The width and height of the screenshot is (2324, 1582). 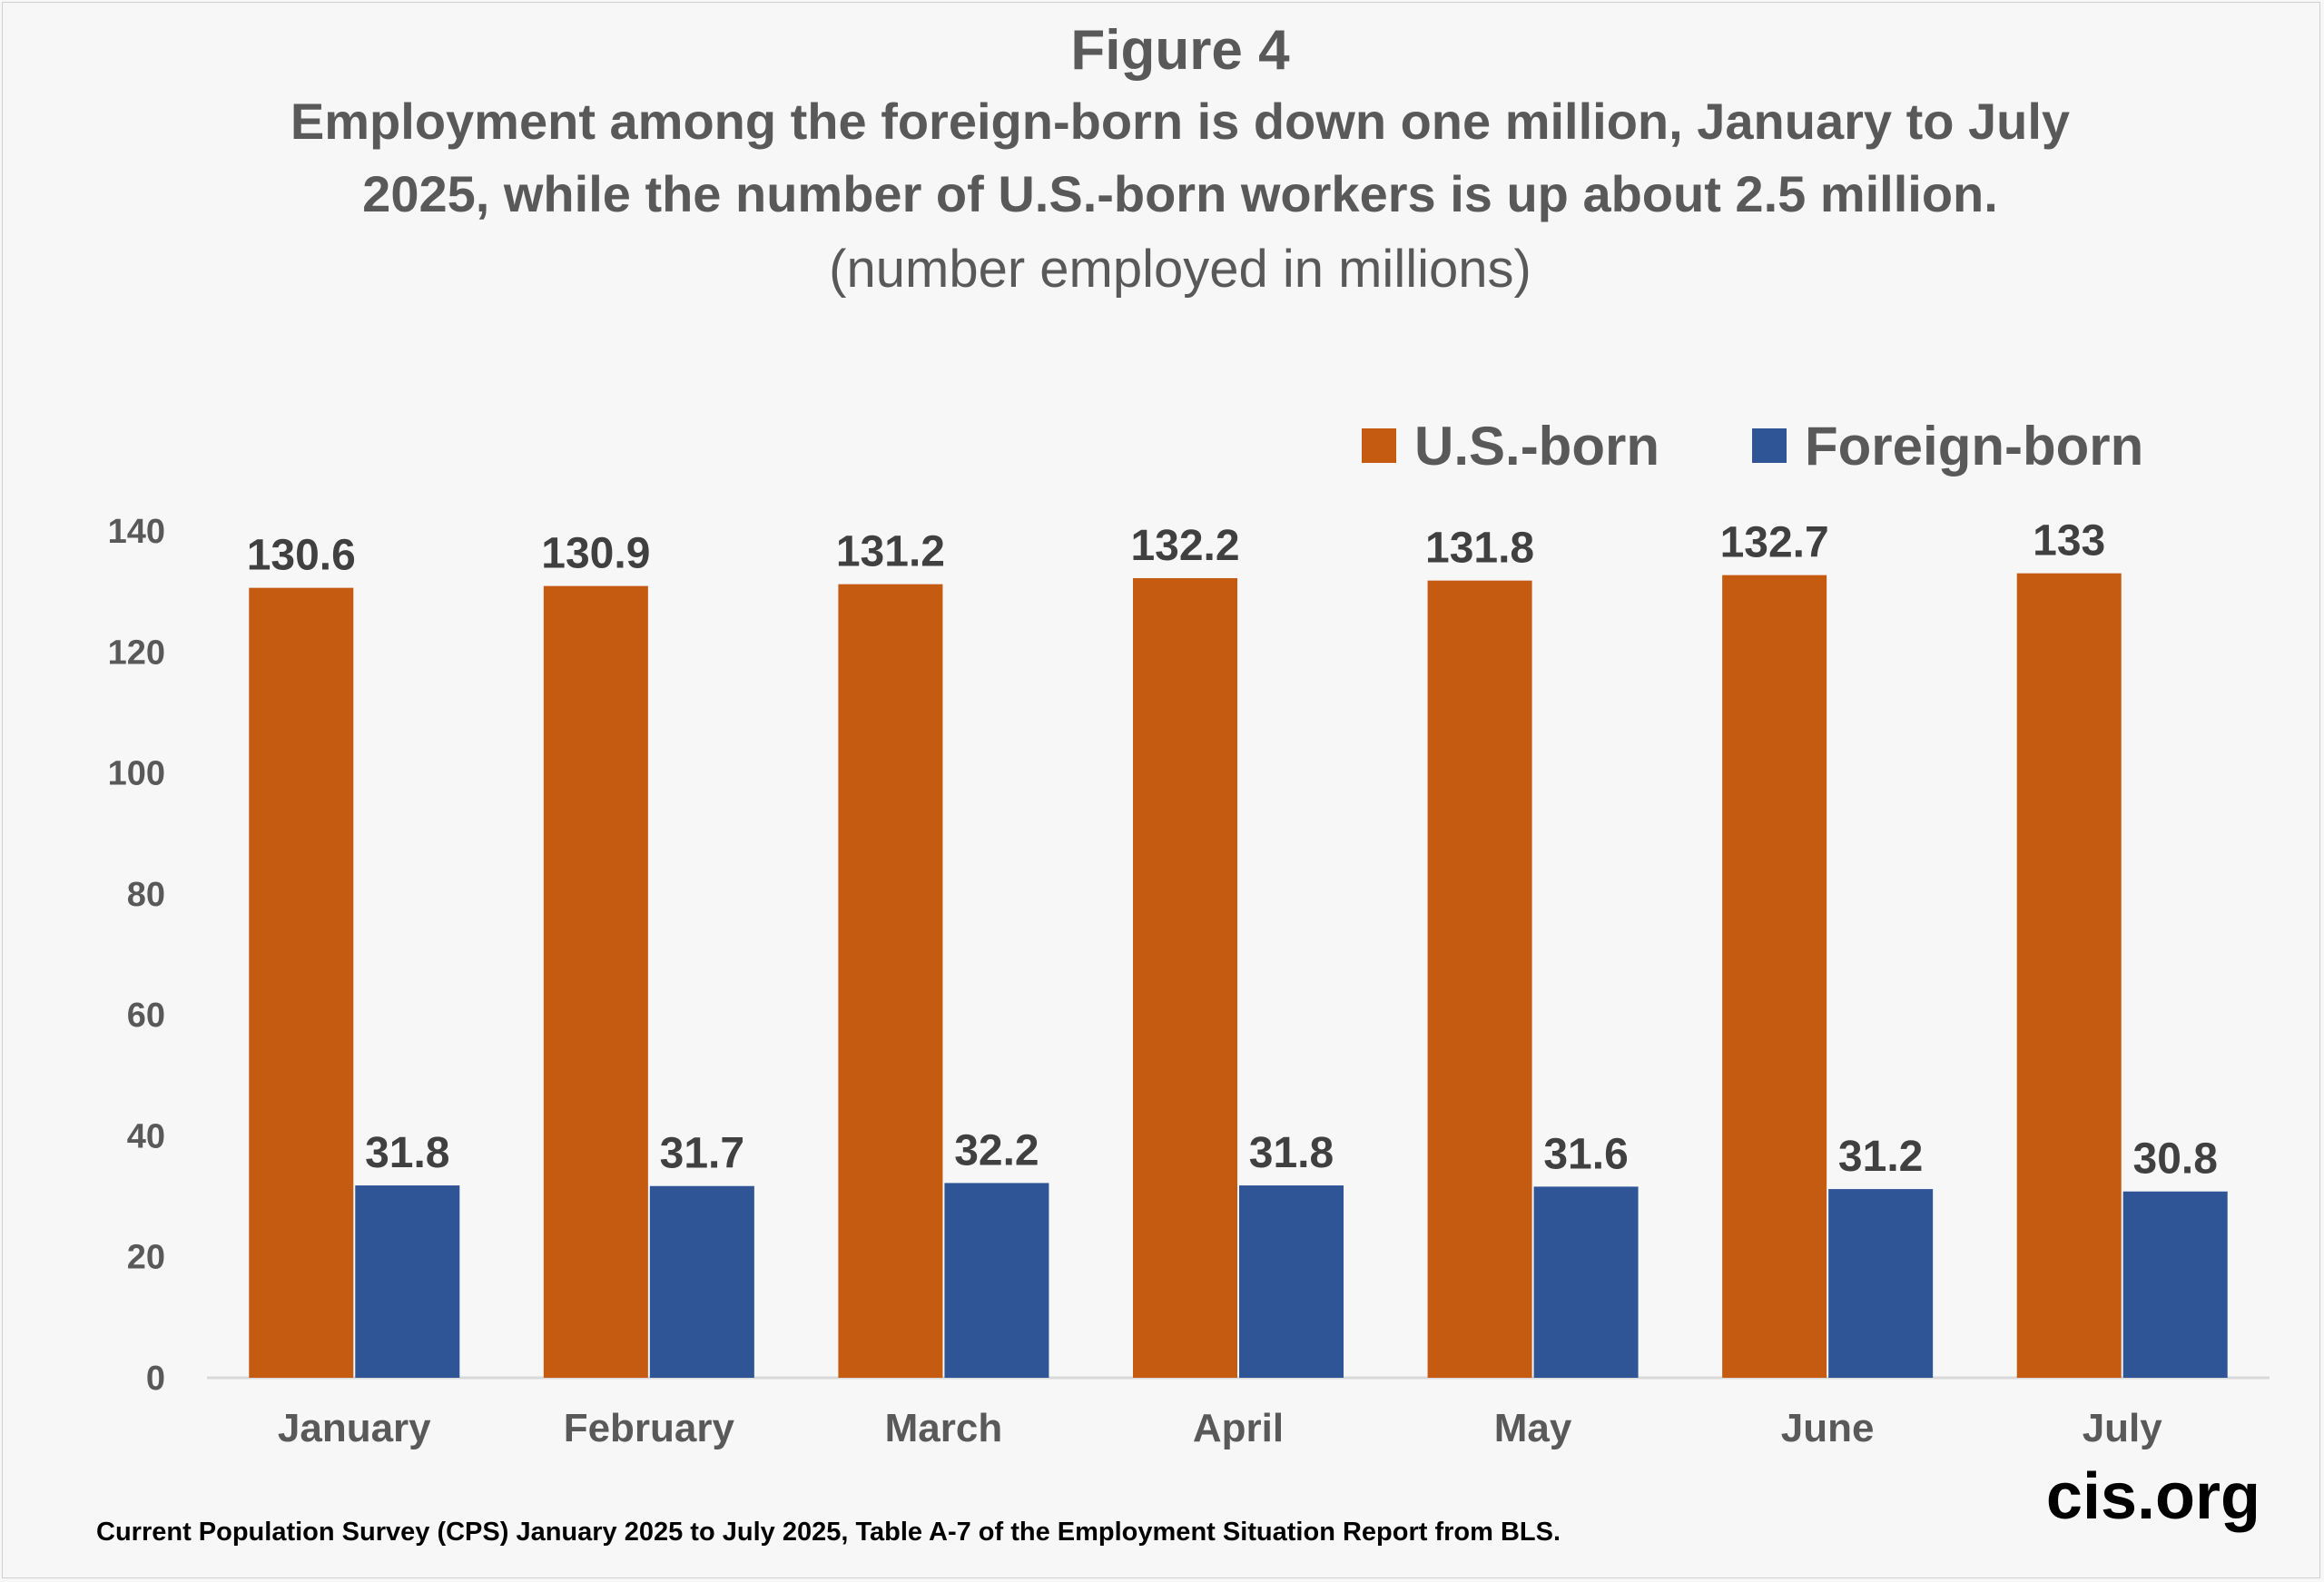 I want to click on data-label: 132.2, so click(x=1184, y=546).